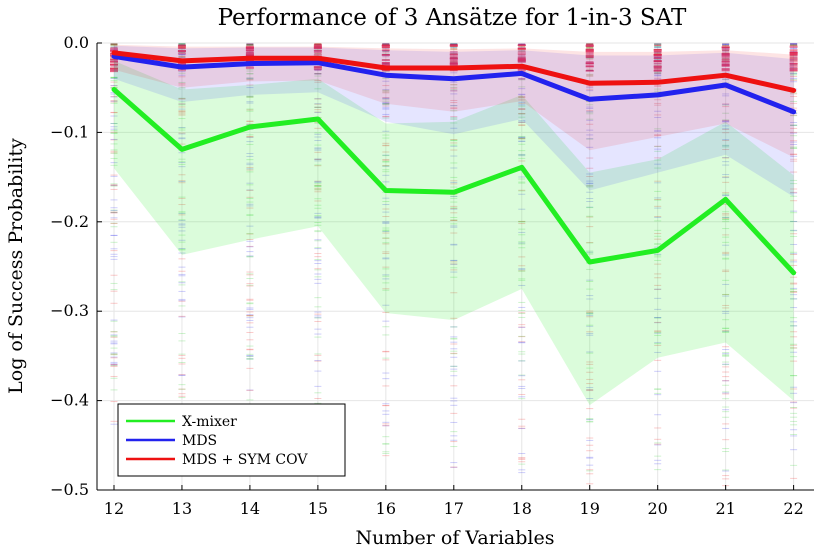 This screenshot has height=559, width=830. Describe the element at coordinates (318, 508) in the screenshot. I see `x-tick-label: 15` at that location.